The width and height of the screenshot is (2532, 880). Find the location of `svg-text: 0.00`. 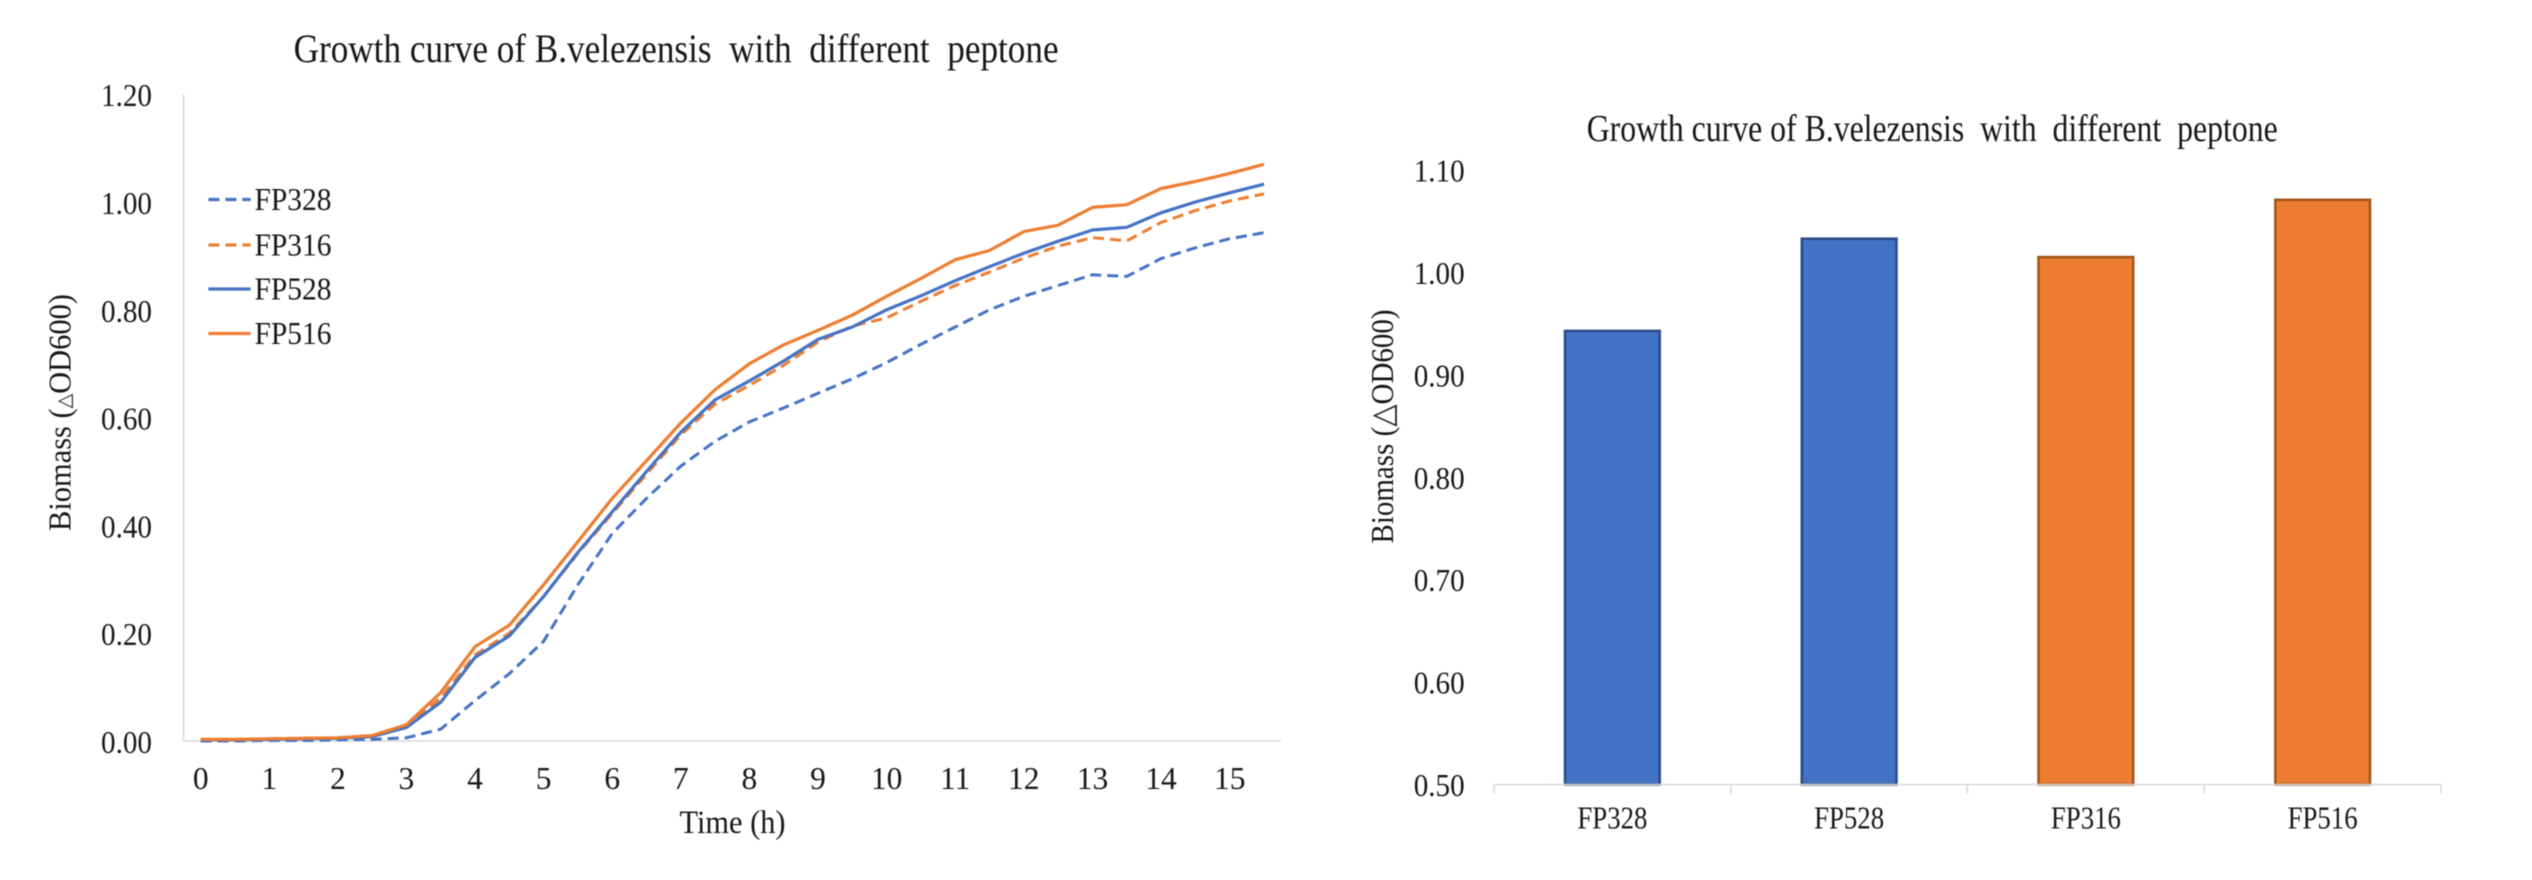

svg-text: 0.00 is located at coordinates (126, 742).